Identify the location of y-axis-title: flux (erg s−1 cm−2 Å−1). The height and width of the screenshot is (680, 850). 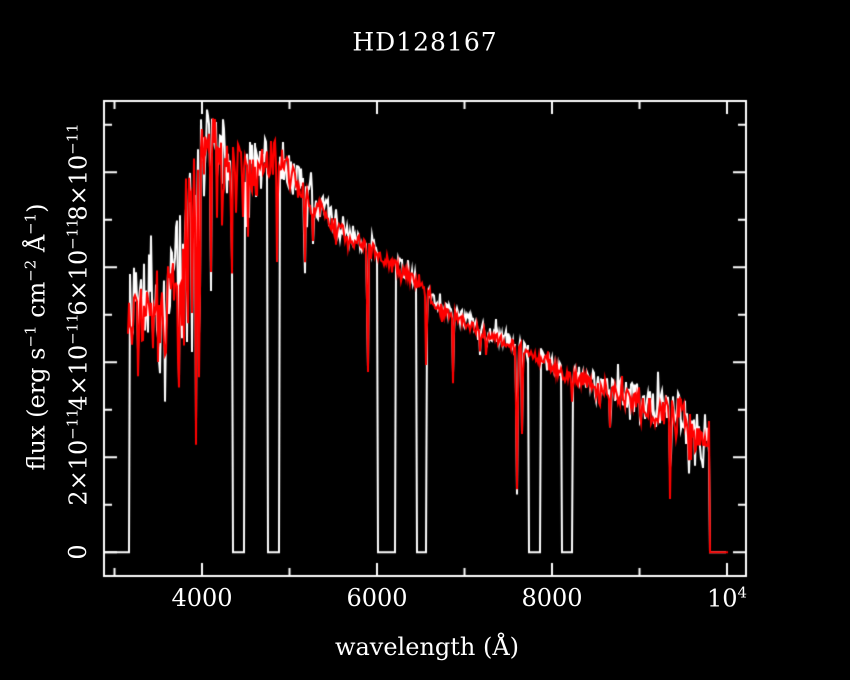
(36, 337).